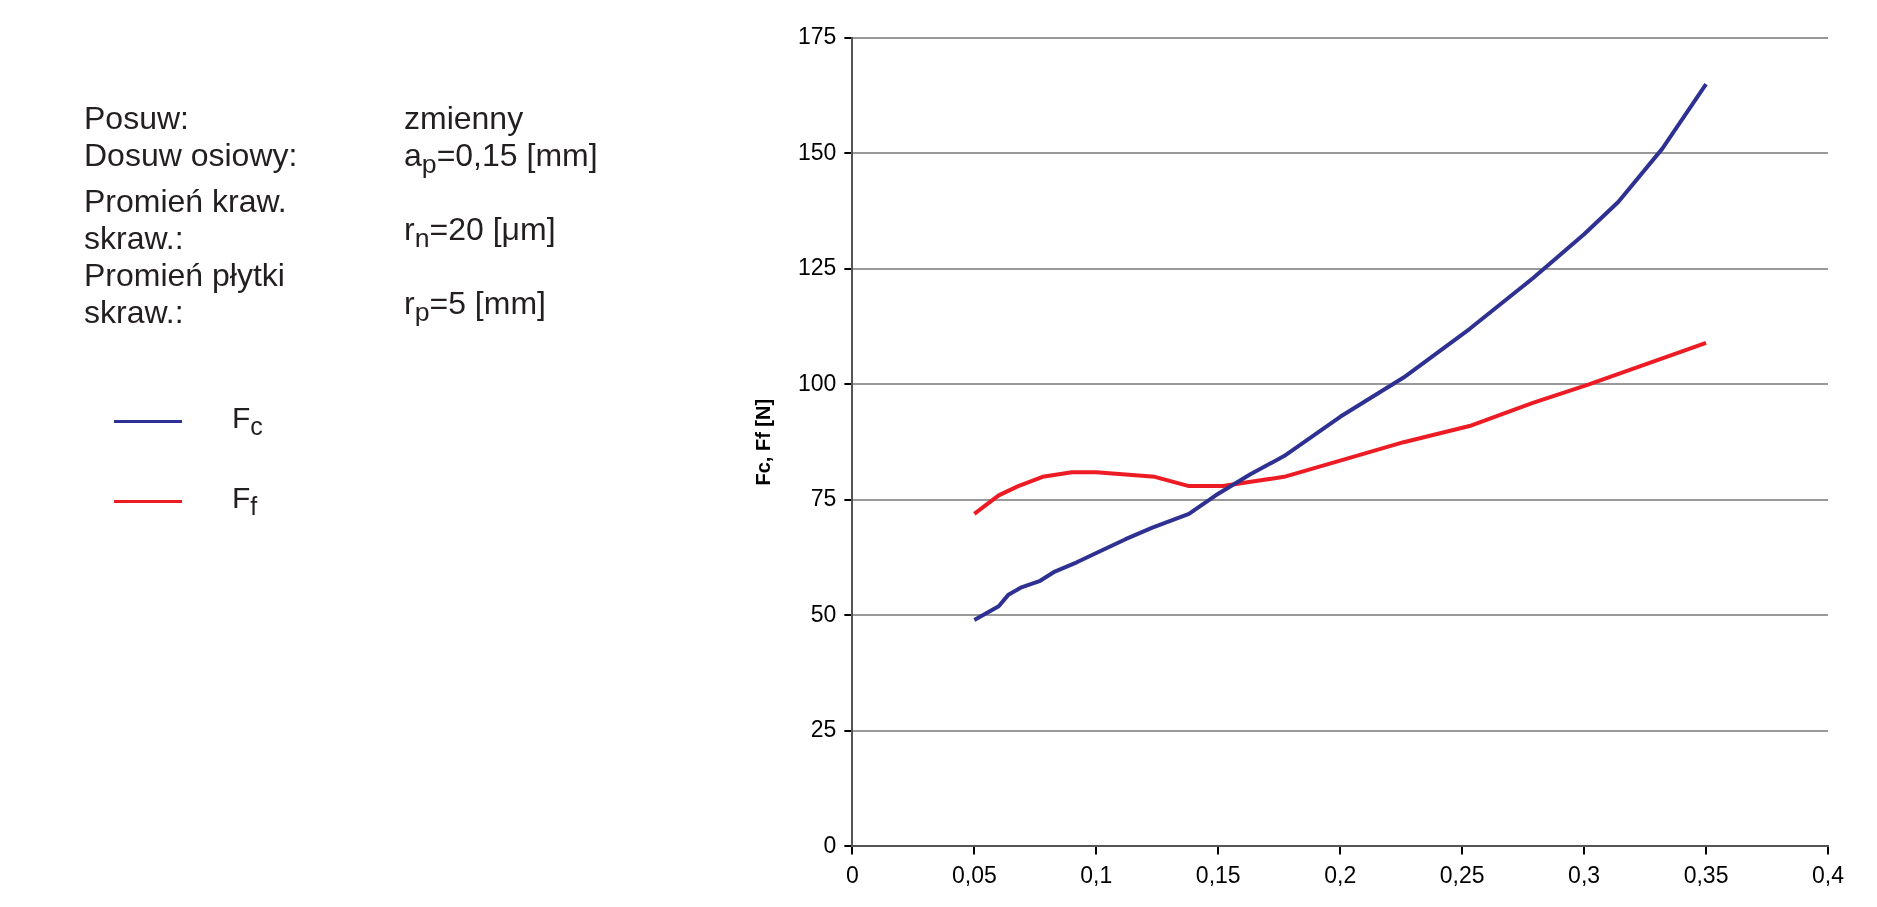 The width and height of the screenshot is (1877, 907). Describe the element at coordinates (501, 159) in the screenshot. I see `text: a$_{p}$=0,15 [mm]` at that location.